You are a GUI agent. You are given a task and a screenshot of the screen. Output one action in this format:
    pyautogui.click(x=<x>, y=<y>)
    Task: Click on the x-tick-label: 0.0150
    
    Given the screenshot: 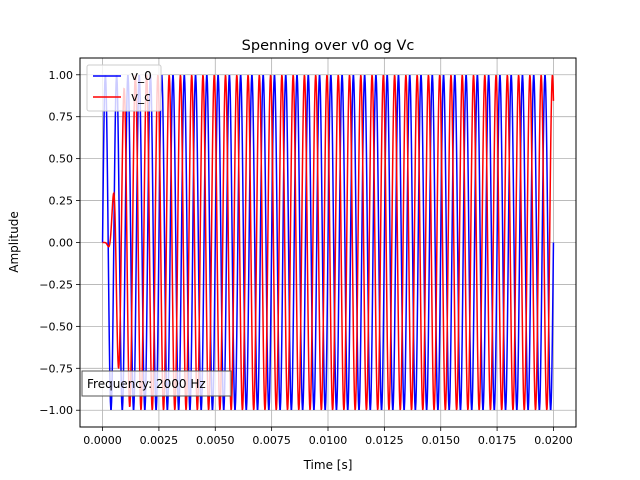 What is the action you would take?
    pyautogui.click(x=440, y=440)
    